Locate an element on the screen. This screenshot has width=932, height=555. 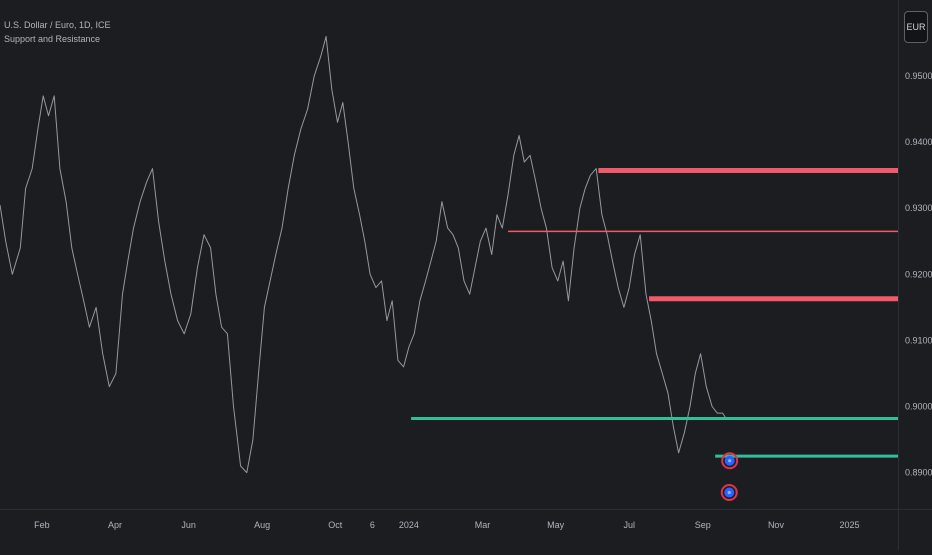
y-tick-label: 0.9500 is located at coordinates (918, 76).